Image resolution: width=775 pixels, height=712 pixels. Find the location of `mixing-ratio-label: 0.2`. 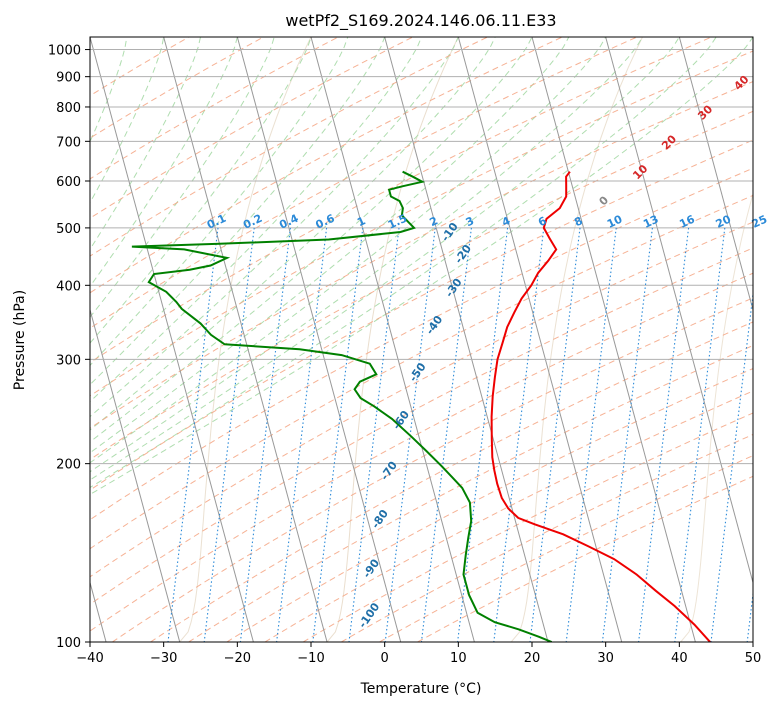

mixing-ratio-label: 0.2 is located at coordinates (252, 222).